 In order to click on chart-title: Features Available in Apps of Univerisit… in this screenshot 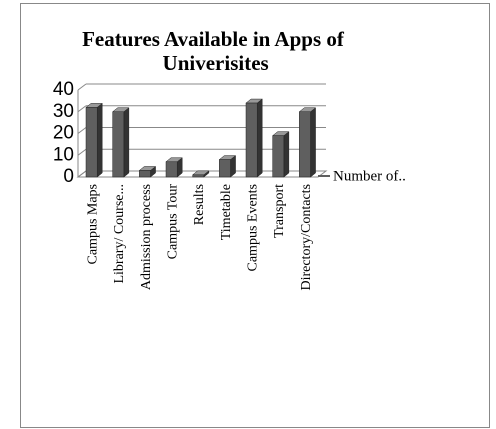, I will do `click(213, 51)`.